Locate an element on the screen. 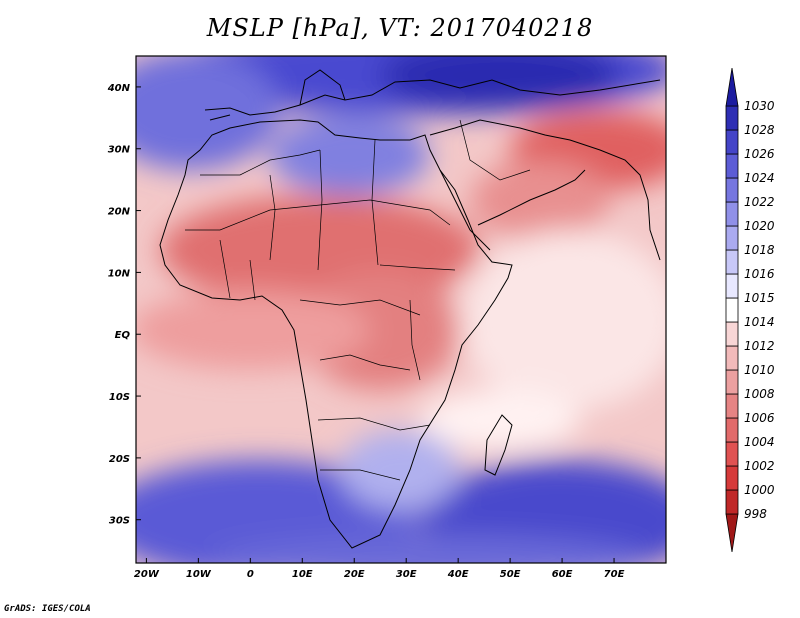 Image resolution: width=800 pixels, height=618 pixels. footer-credit: GrADS: IGES/COLA is located at coordinates (47, 609).